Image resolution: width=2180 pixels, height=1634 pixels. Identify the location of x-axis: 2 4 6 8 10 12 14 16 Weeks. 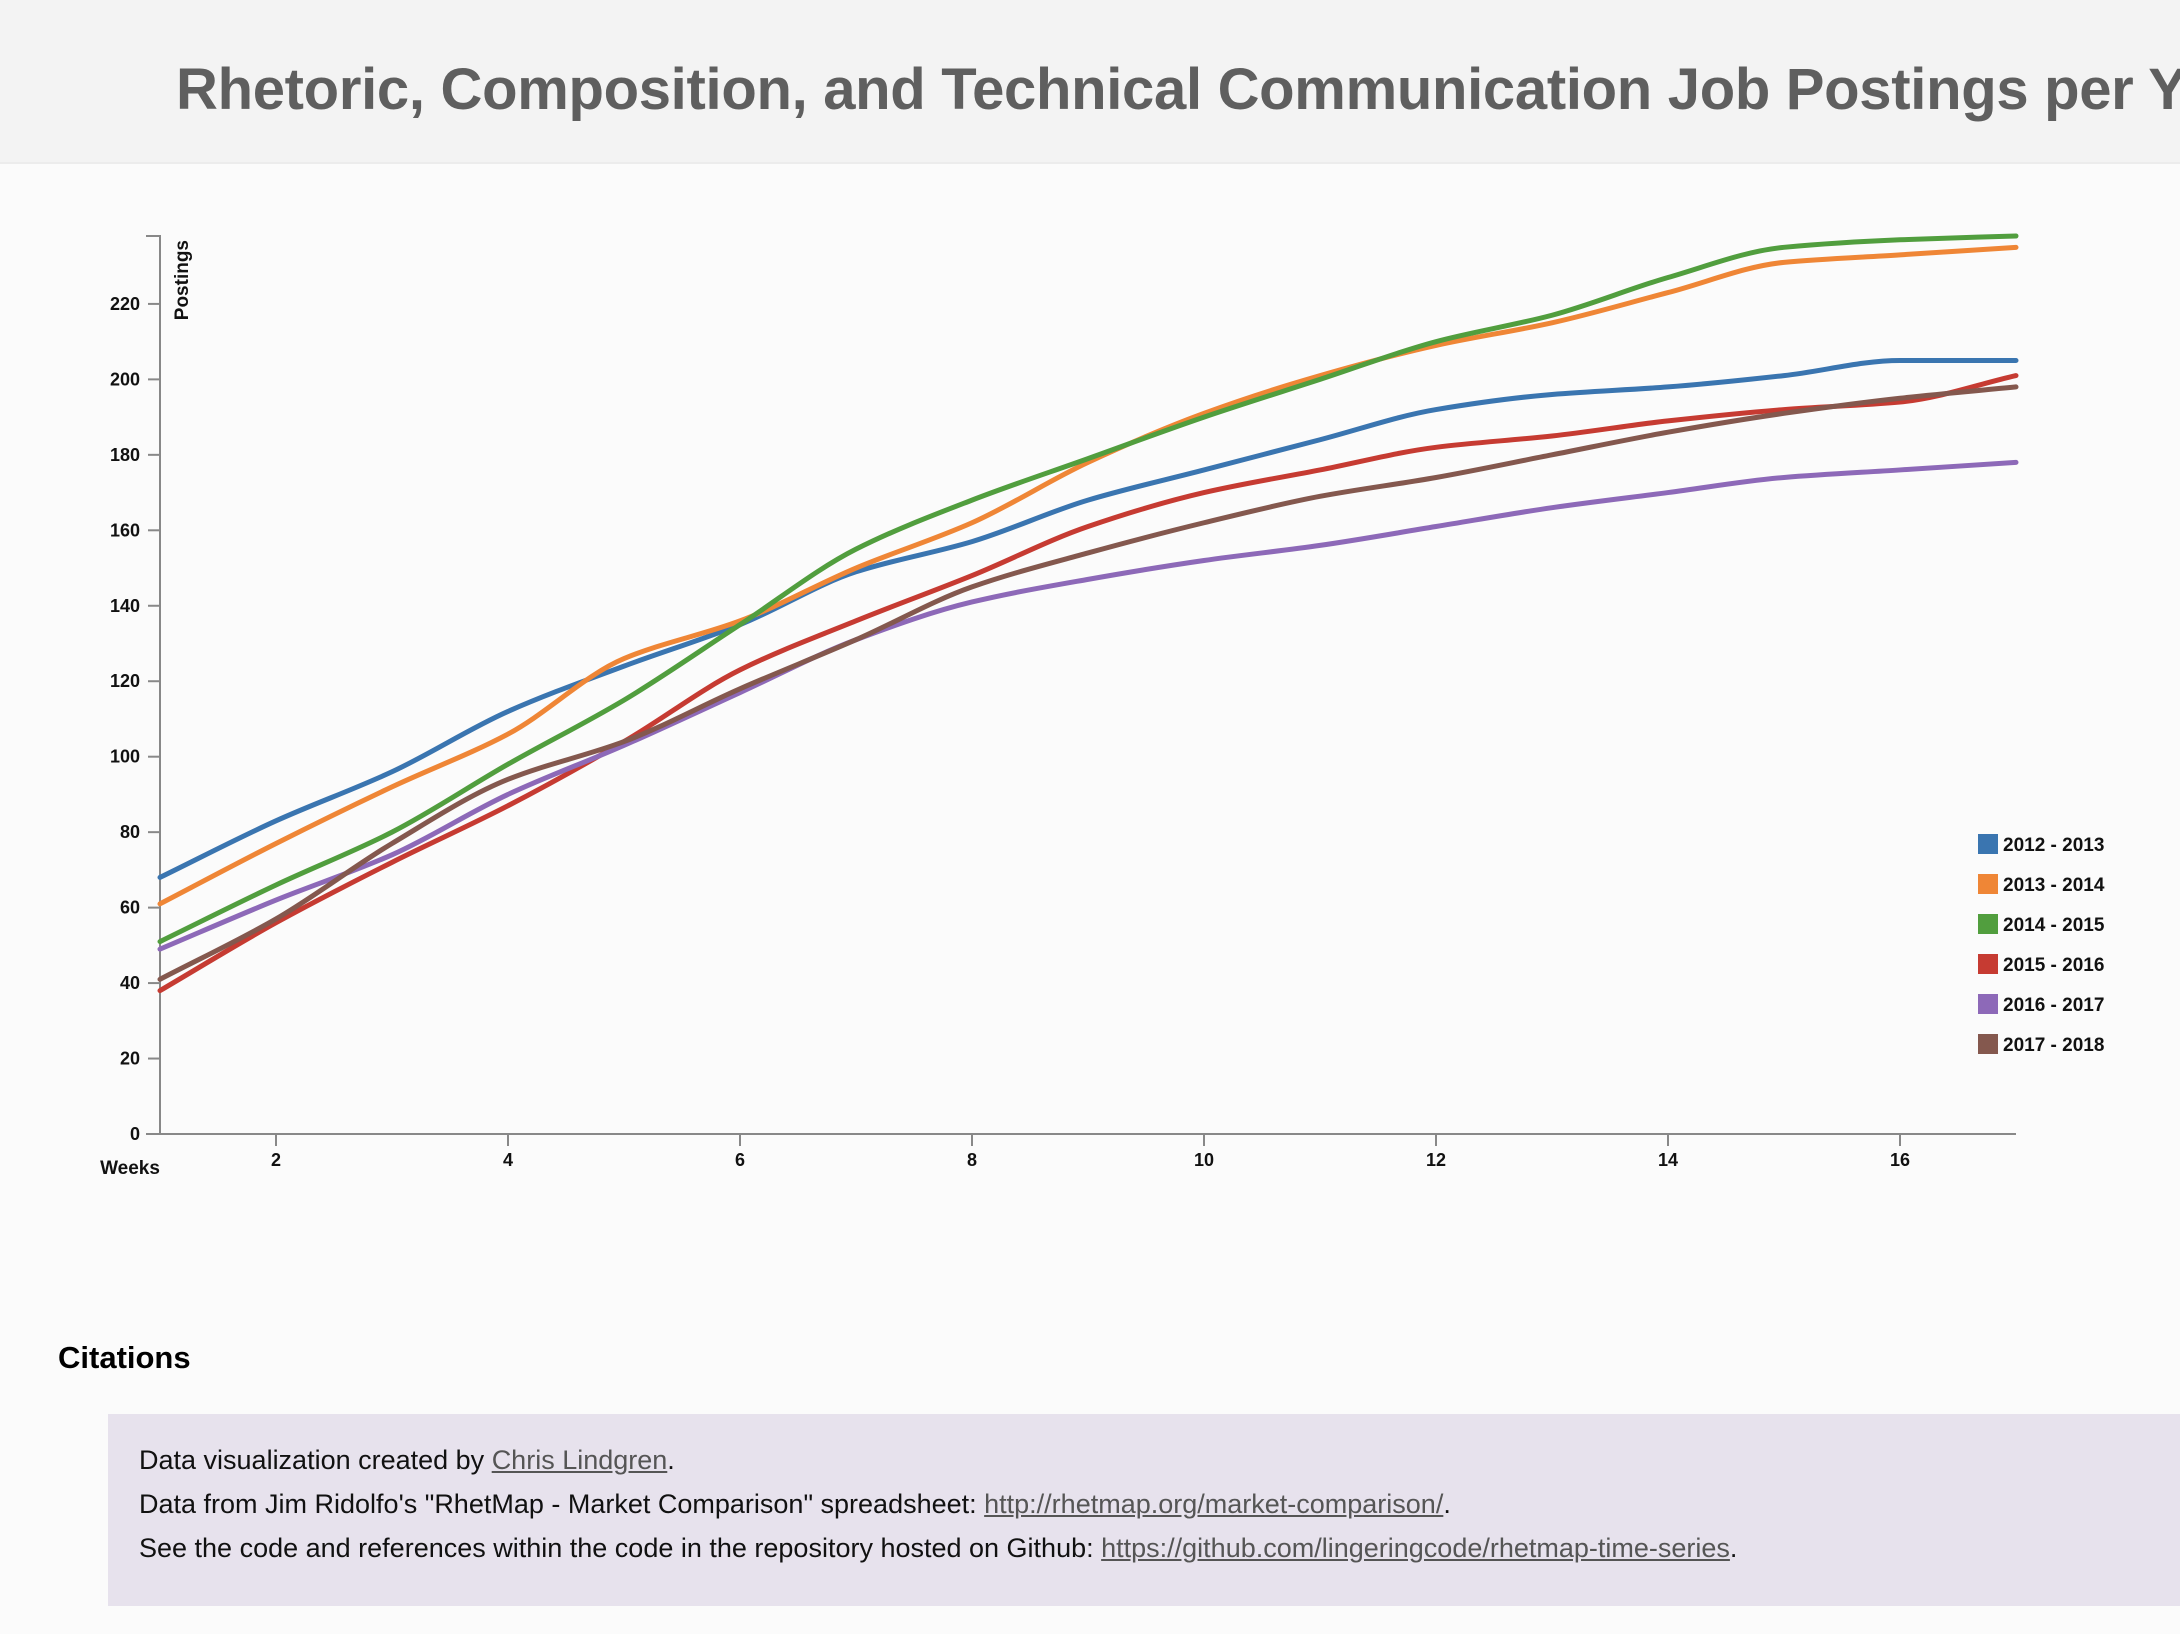
(1058, 1156).